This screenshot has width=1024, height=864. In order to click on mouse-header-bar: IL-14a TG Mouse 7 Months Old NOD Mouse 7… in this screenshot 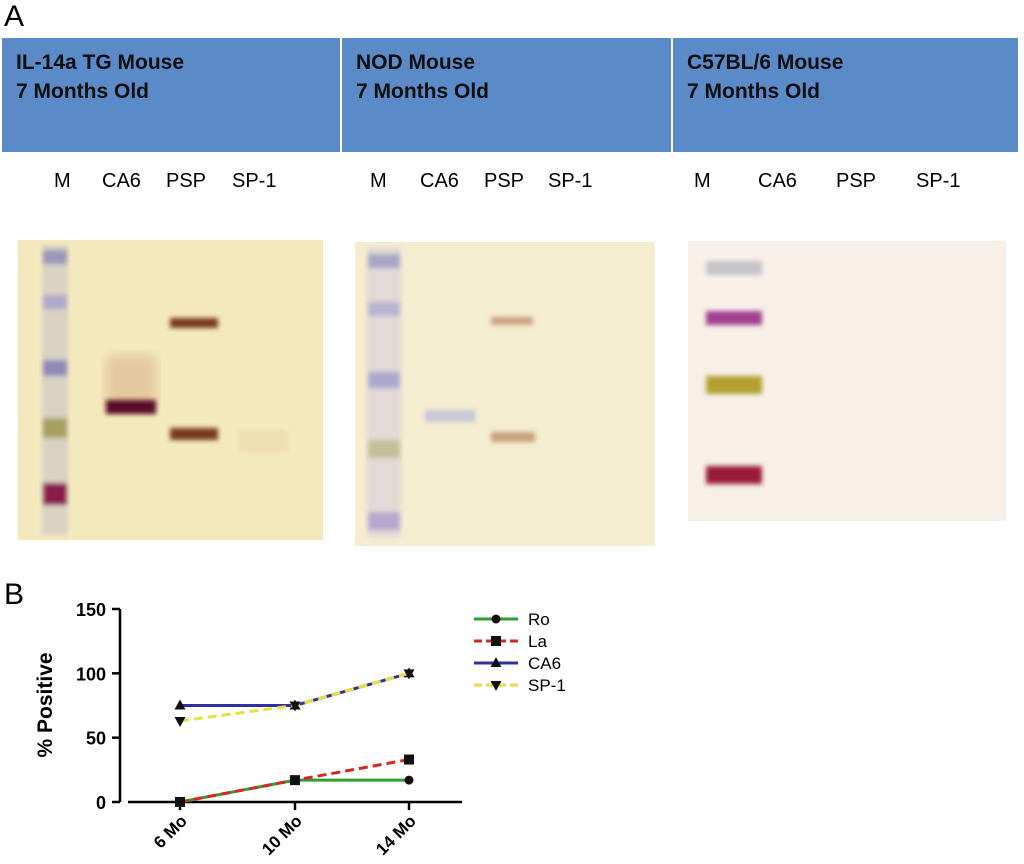, I will do `click(510, 95)`.